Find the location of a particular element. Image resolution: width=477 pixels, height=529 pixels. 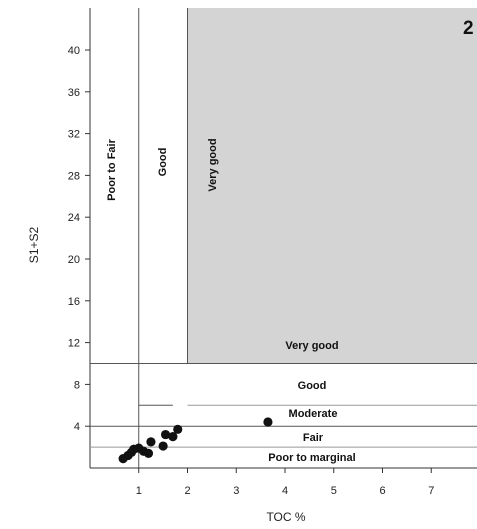

y-tick-label: 40 is located at coordinates (74, 51).